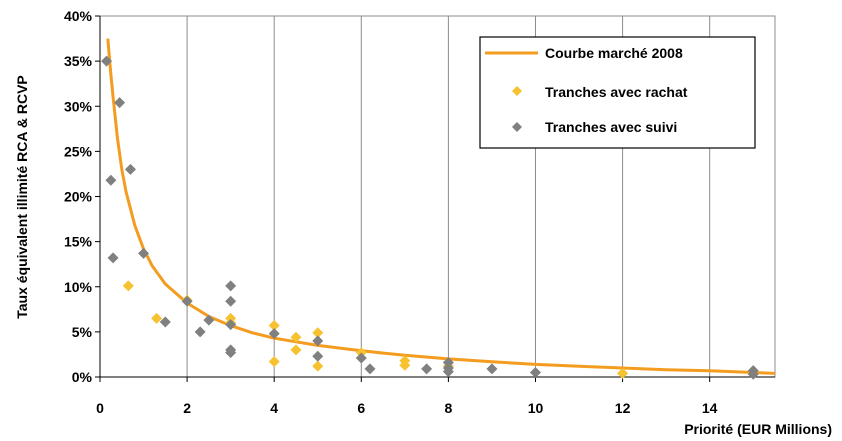  Describe the element at coordinates (517, 127) in the screenshot. I see `legend-suivi-swatch` at that location.